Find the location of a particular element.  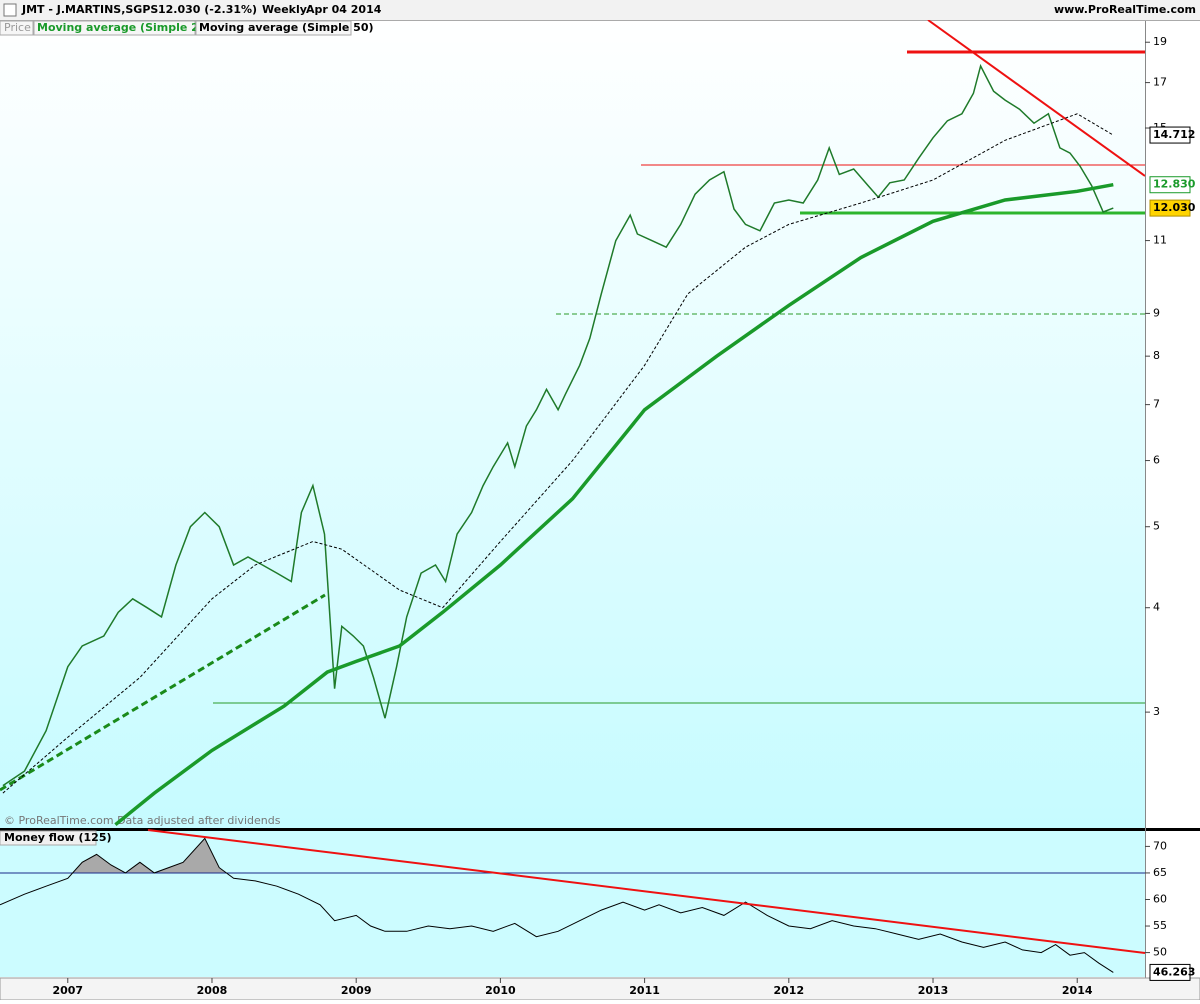

x-tick-label: 2014 is located at coordinates (1077, 990).